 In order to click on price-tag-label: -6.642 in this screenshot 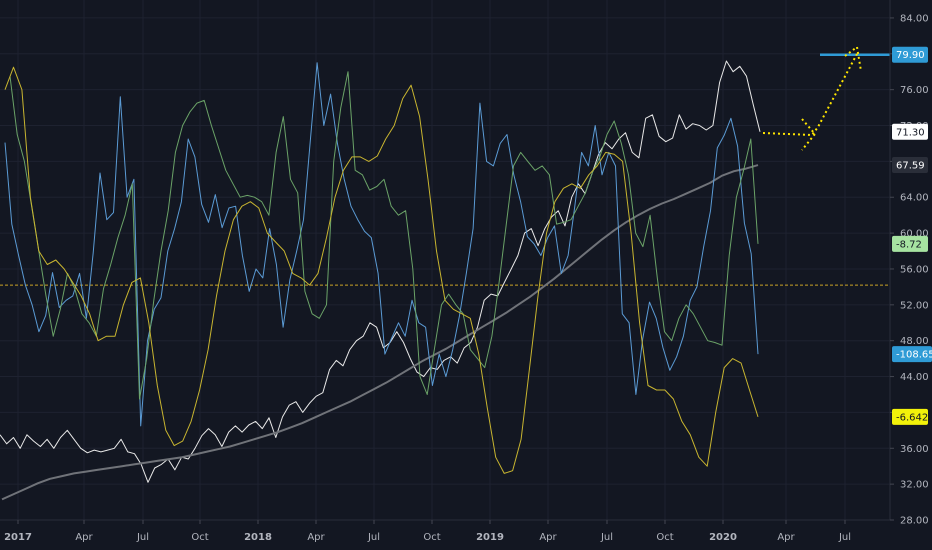, I will do `click(912, 417)`.